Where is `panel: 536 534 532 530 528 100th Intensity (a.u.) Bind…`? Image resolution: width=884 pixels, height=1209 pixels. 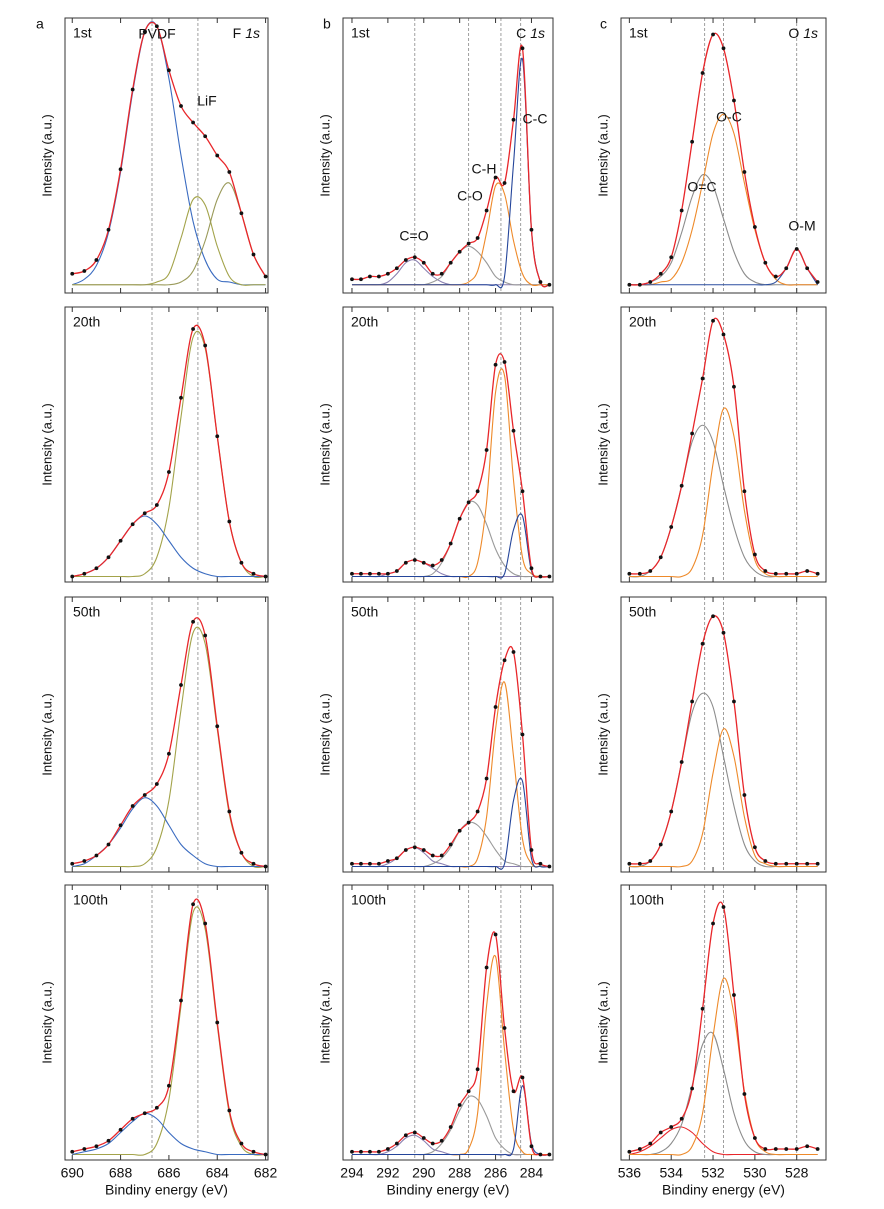
panel: 536 534 532 530 528 100th Intensity (a.u.) Bind… is located at coordinates (711, 1041).